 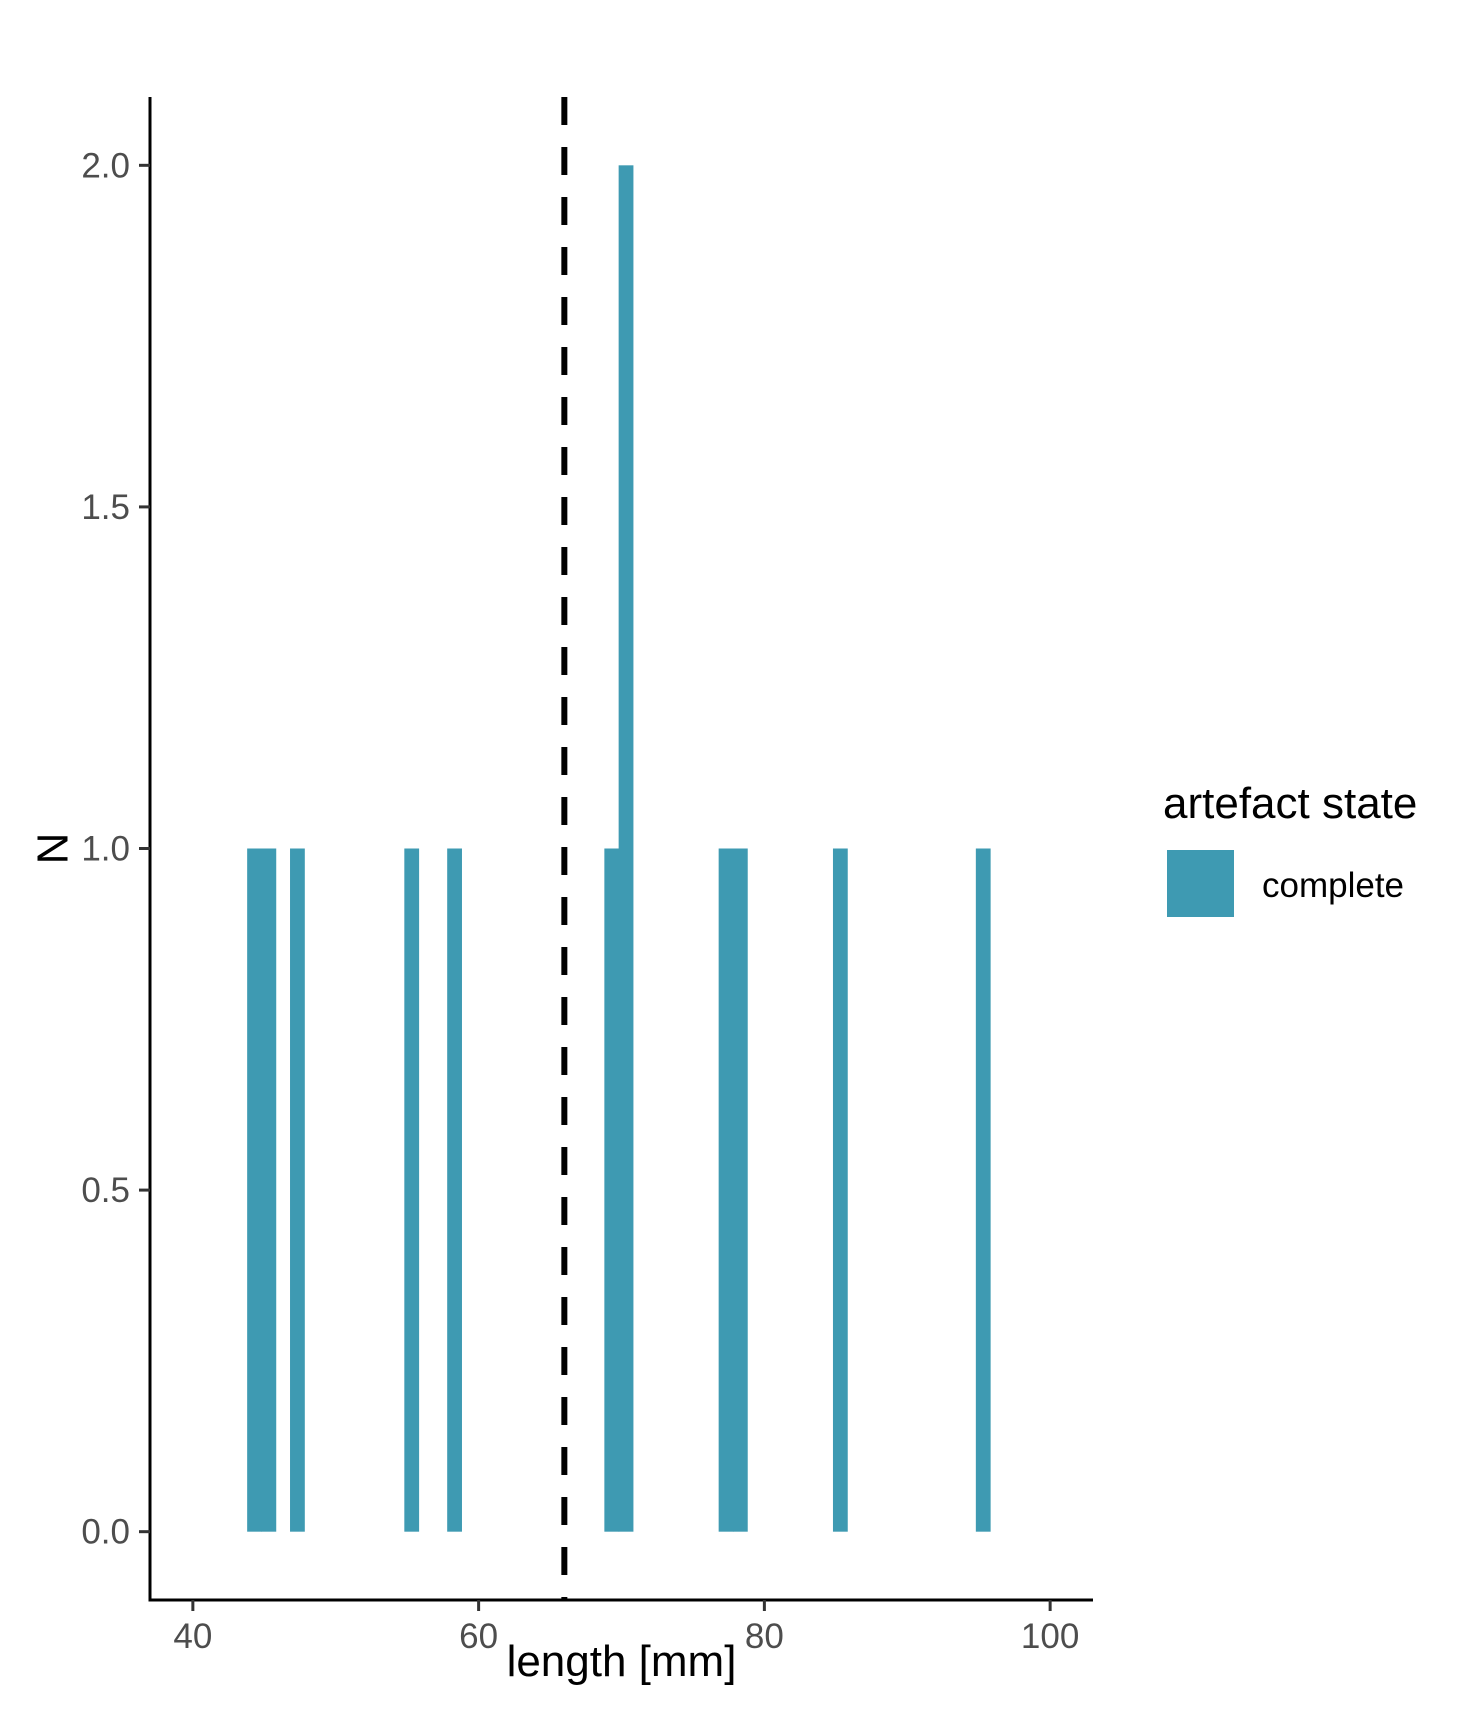 What do you see at coordinates (478, 1636) in the screenshot?
I see `x-tick-label: 60` at bounding box center [478, 1636].